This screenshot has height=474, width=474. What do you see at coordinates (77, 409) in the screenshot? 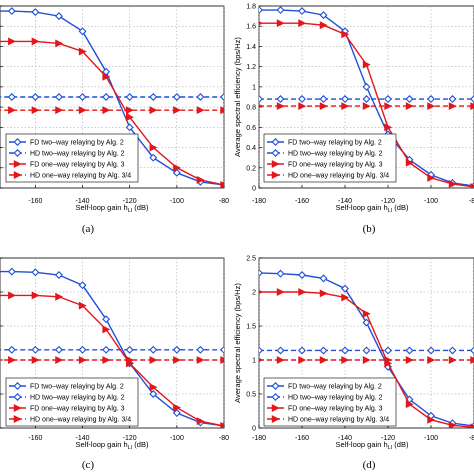
I see `legend-entry: FD one–way relaying by Alg. 3` at bounding box center [77, 409].